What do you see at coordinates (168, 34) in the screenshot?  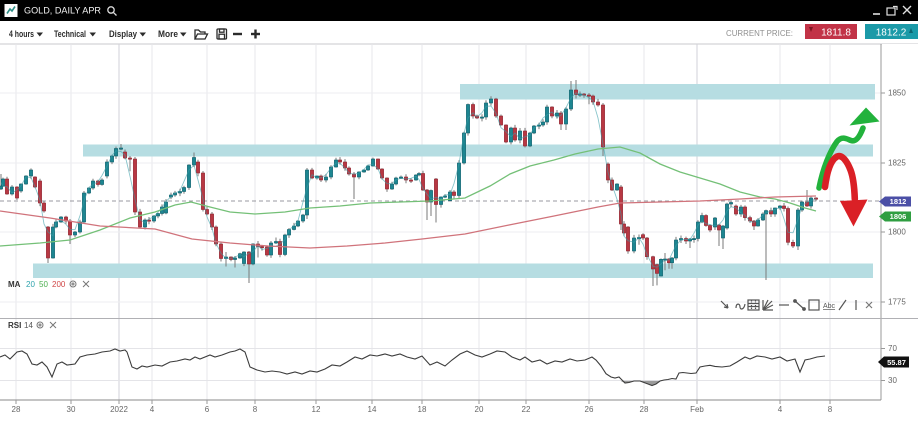 I see `svg-text: More` at bounding box center [168, 34].